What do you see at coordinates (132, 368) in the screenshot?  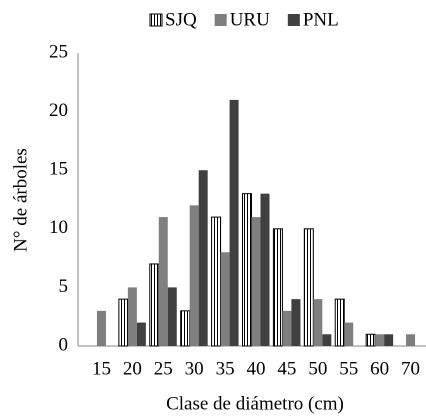 I see `x-tick-label: 20` at bounding box center [132, 368].